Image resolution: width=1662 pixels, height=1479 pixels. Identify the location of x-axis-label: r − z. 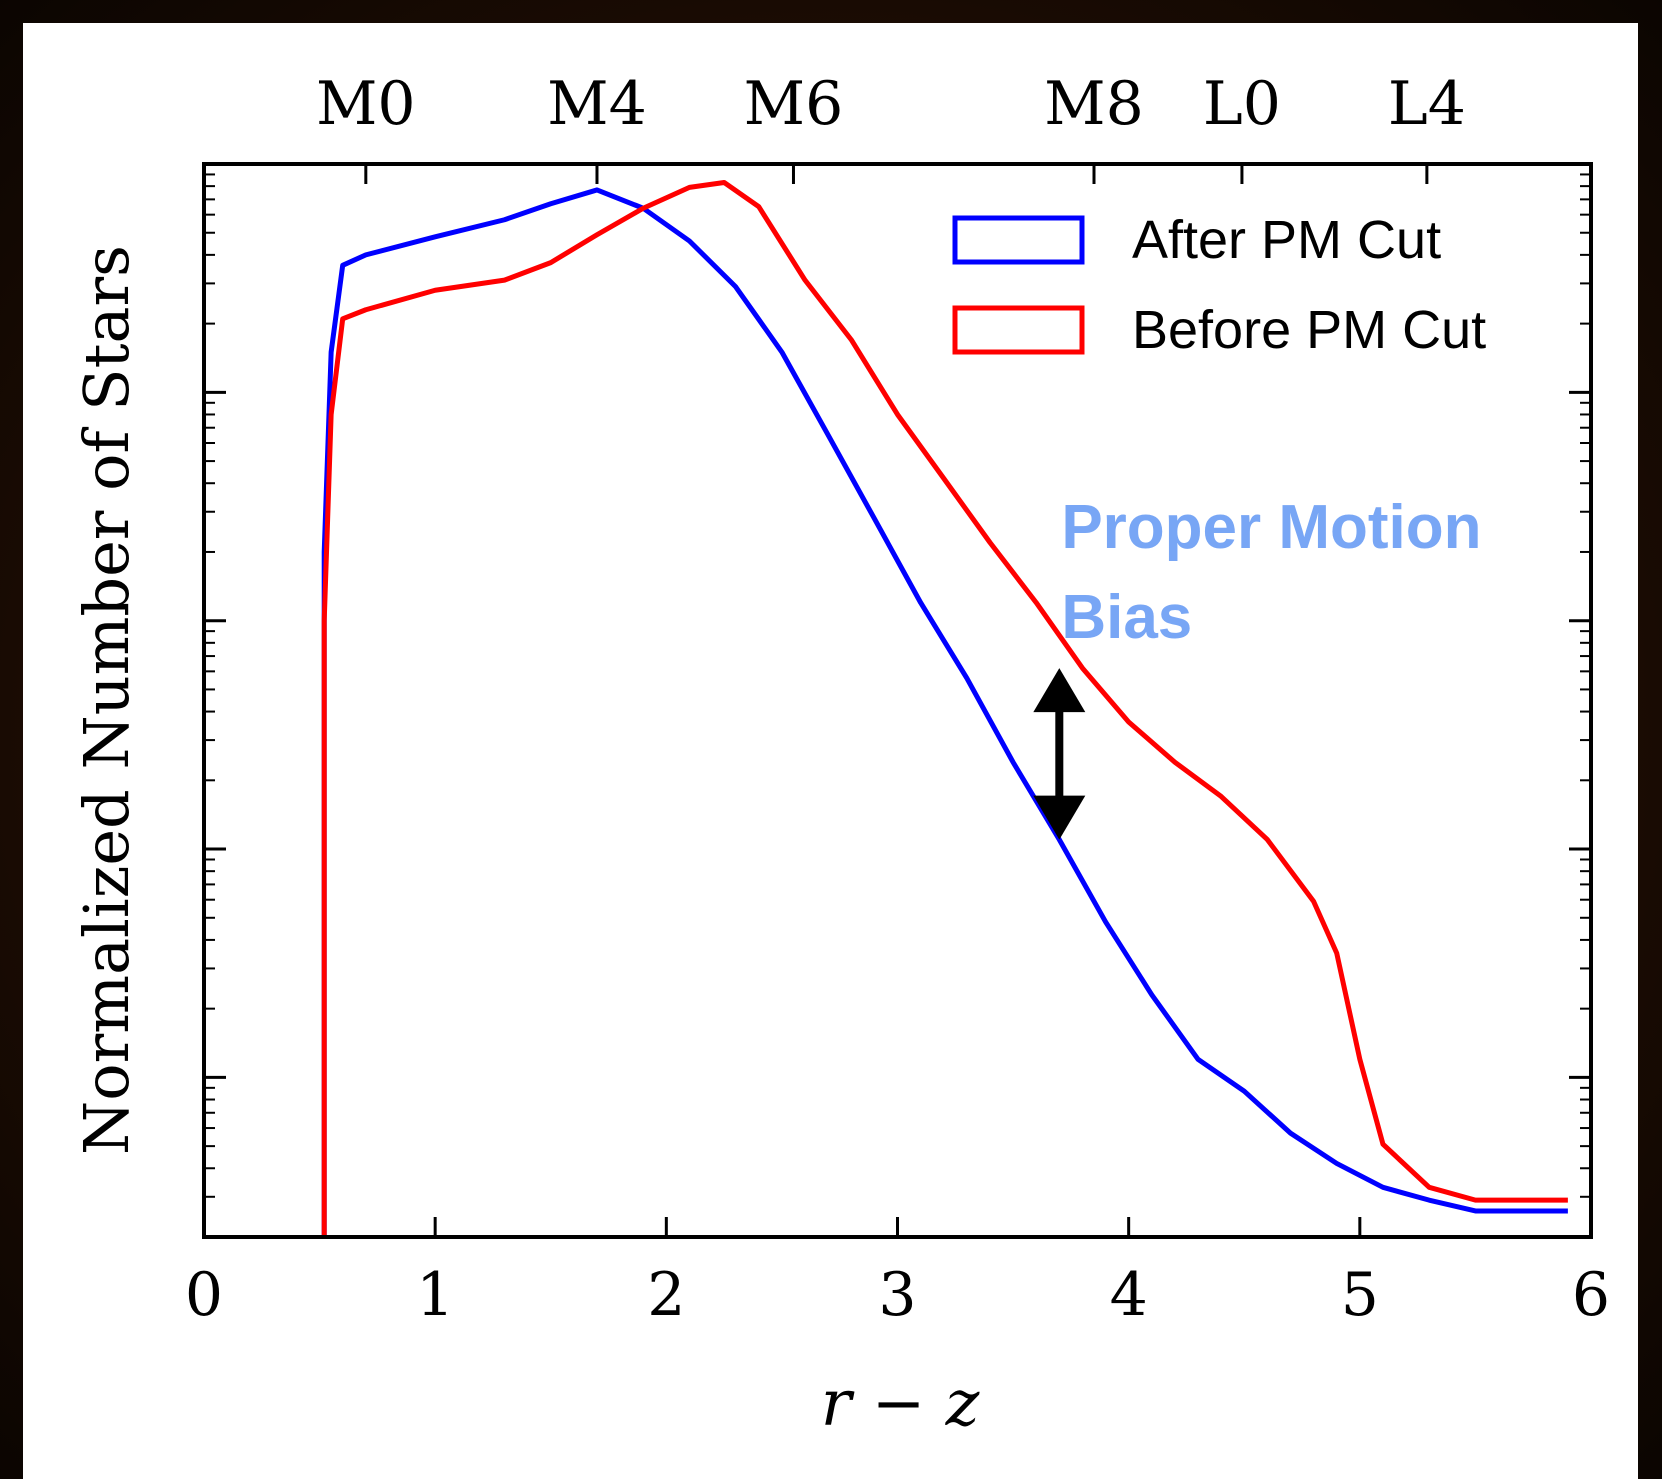
(901, 1404).